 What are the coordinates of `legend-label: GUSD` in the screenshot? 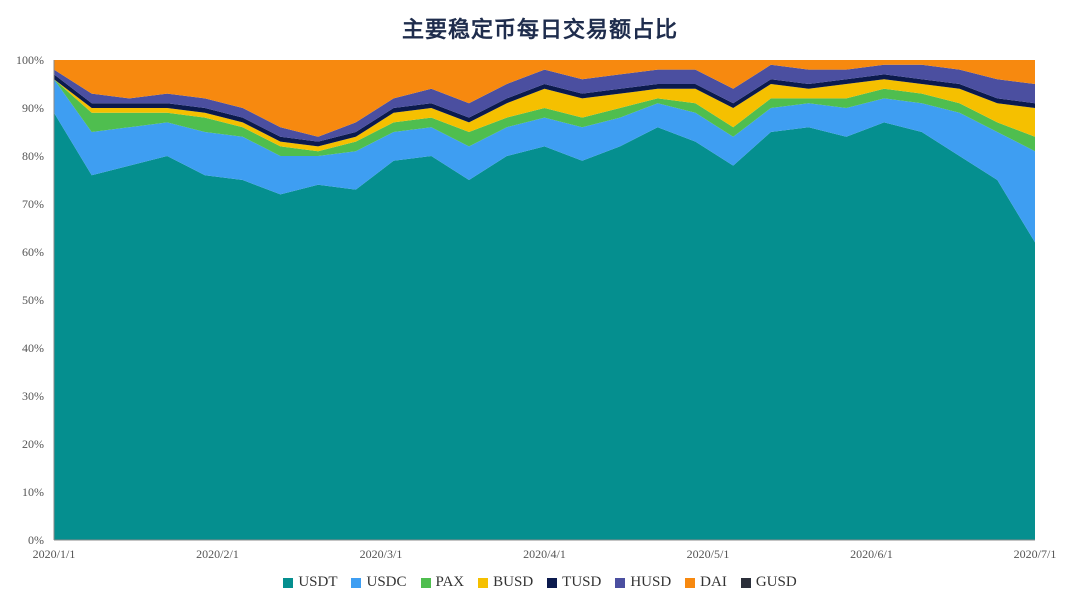 It's located at (776, 582).